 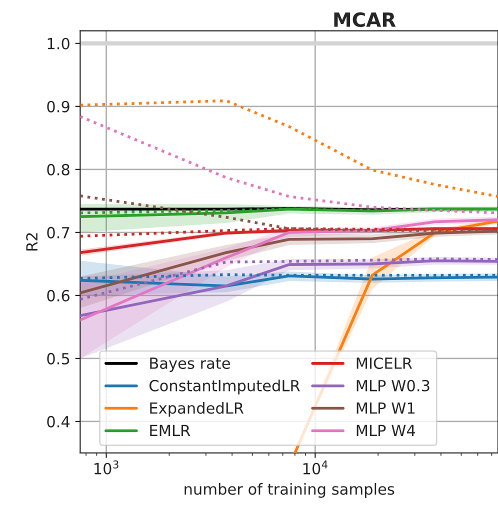 What do you see at coordinates (58, 296) in the screenshot?
I see `y-tick-label: 0.6` at bounding box center [58, 296].